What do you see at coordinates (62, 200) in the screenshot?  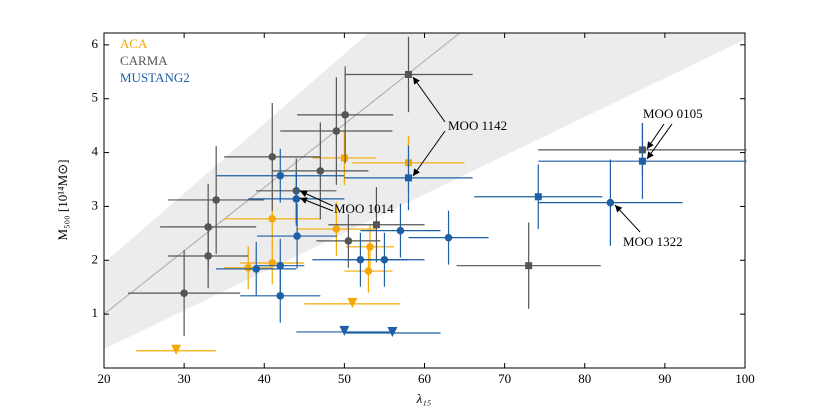 I see `y-axis-label: M₅₀₀ [10¹⁴M⊙]` at bounding box center [62, 200].